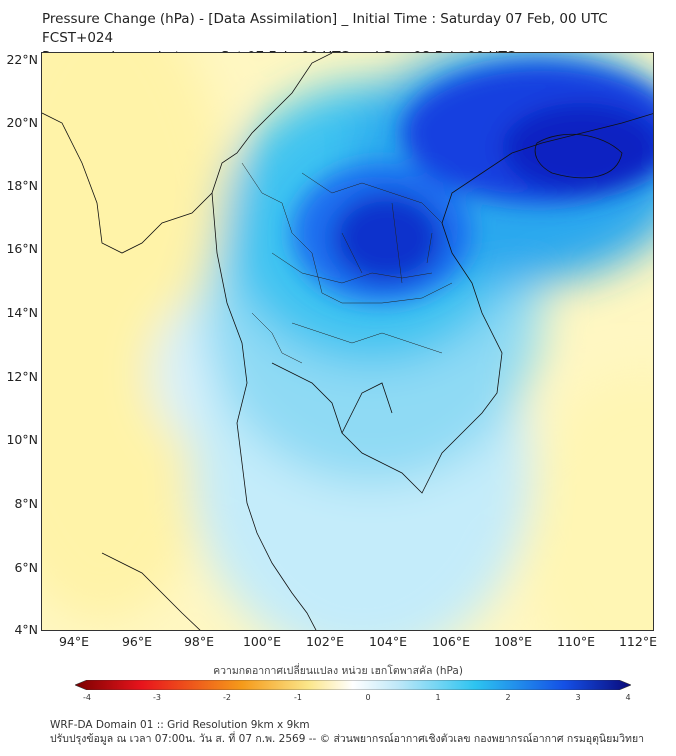 This screenshot has width=676, height=756. Describe the element at coordinates (74, 641) in the screenshot. I see `lon-tick-label: 94°E` at that location.